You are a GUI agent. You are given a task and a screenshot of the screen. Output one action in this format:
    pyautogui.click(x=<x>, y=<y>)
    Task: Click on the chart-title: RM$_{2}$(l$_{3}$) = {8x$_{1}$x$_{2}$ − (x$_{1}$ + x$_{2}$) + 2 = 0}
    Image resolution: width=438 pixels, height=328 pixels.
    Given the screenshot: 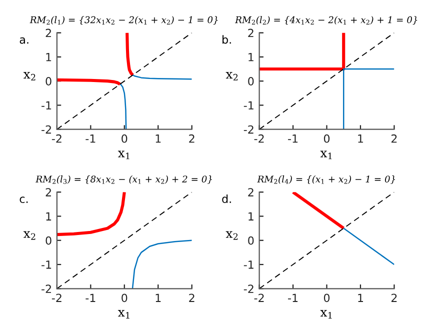 What is the action you would take?
    pyautogui.click(x=124, y=179)
    